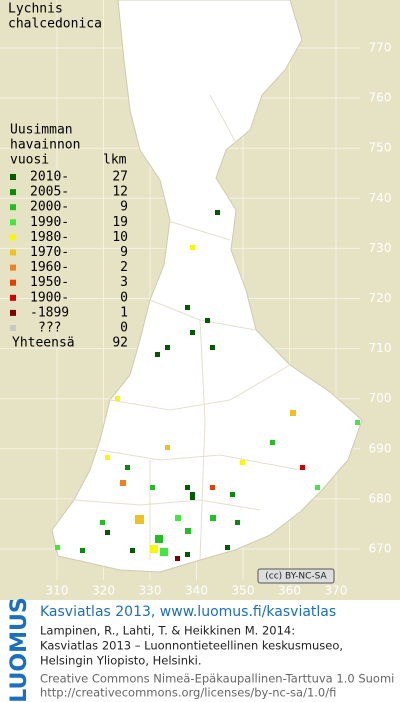 The width and height of the screenshot is (400, 702). Describe the element at coordinates (49, 312) in the screenshot. I see `legend-label: -1899` at that location.